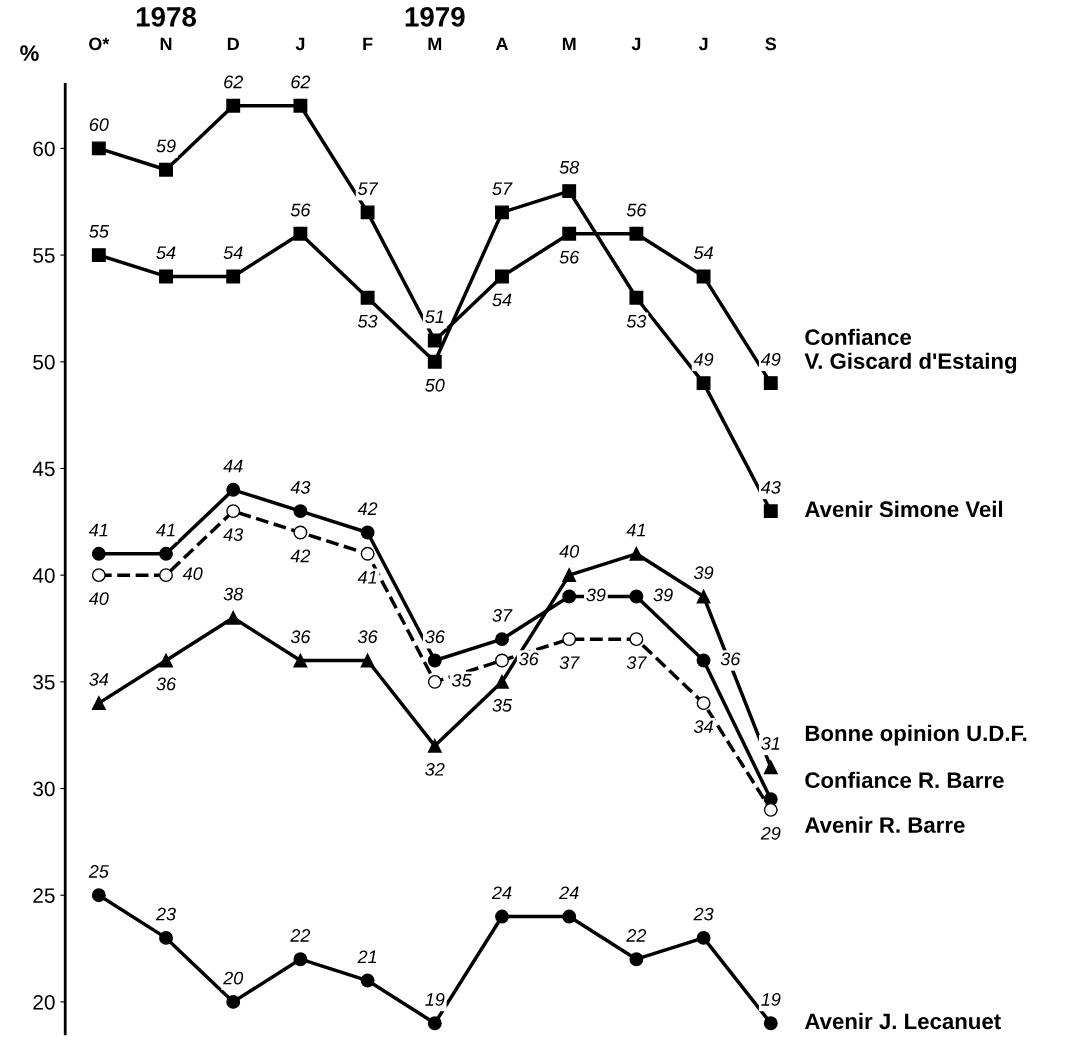  Describe the element at coordinates (636, 935) in the screenshot. I see `data-label: 22` at that location.